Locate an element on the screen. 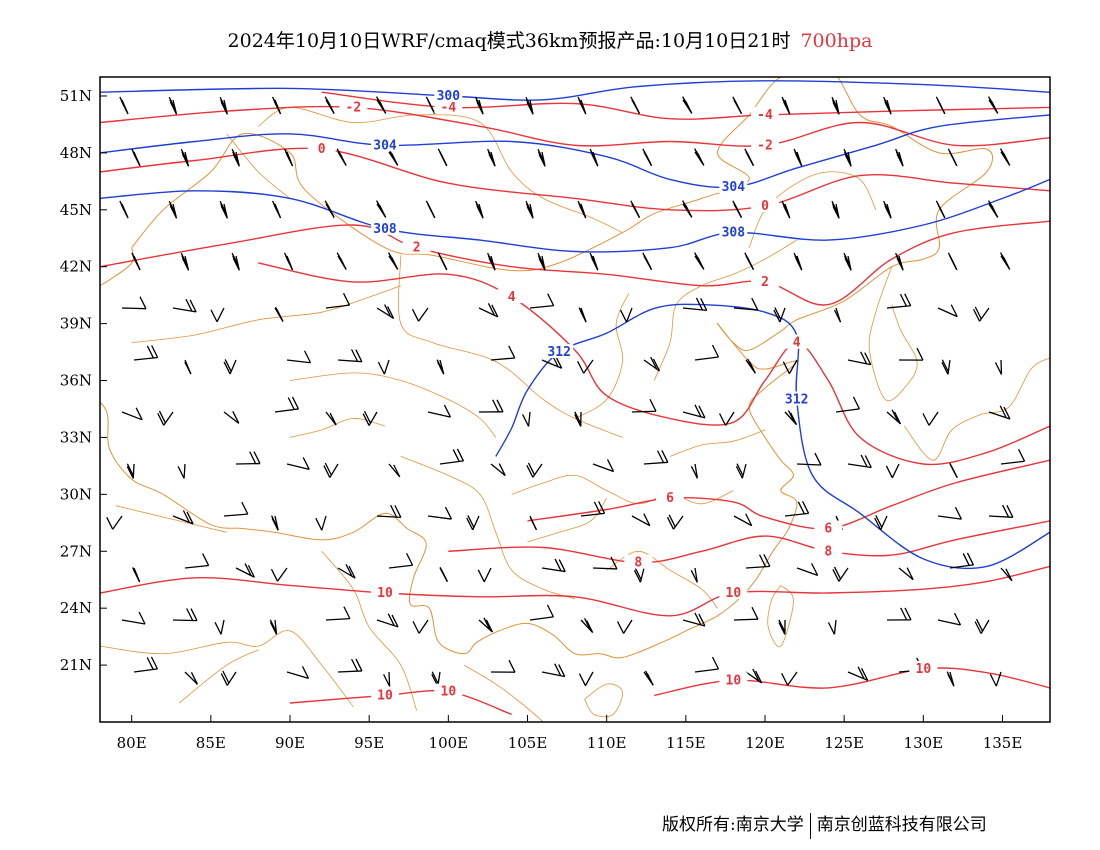 This screenshot has height=850, width=1100. temperature-contour-label: 10 is located at coordinates (385, 695).